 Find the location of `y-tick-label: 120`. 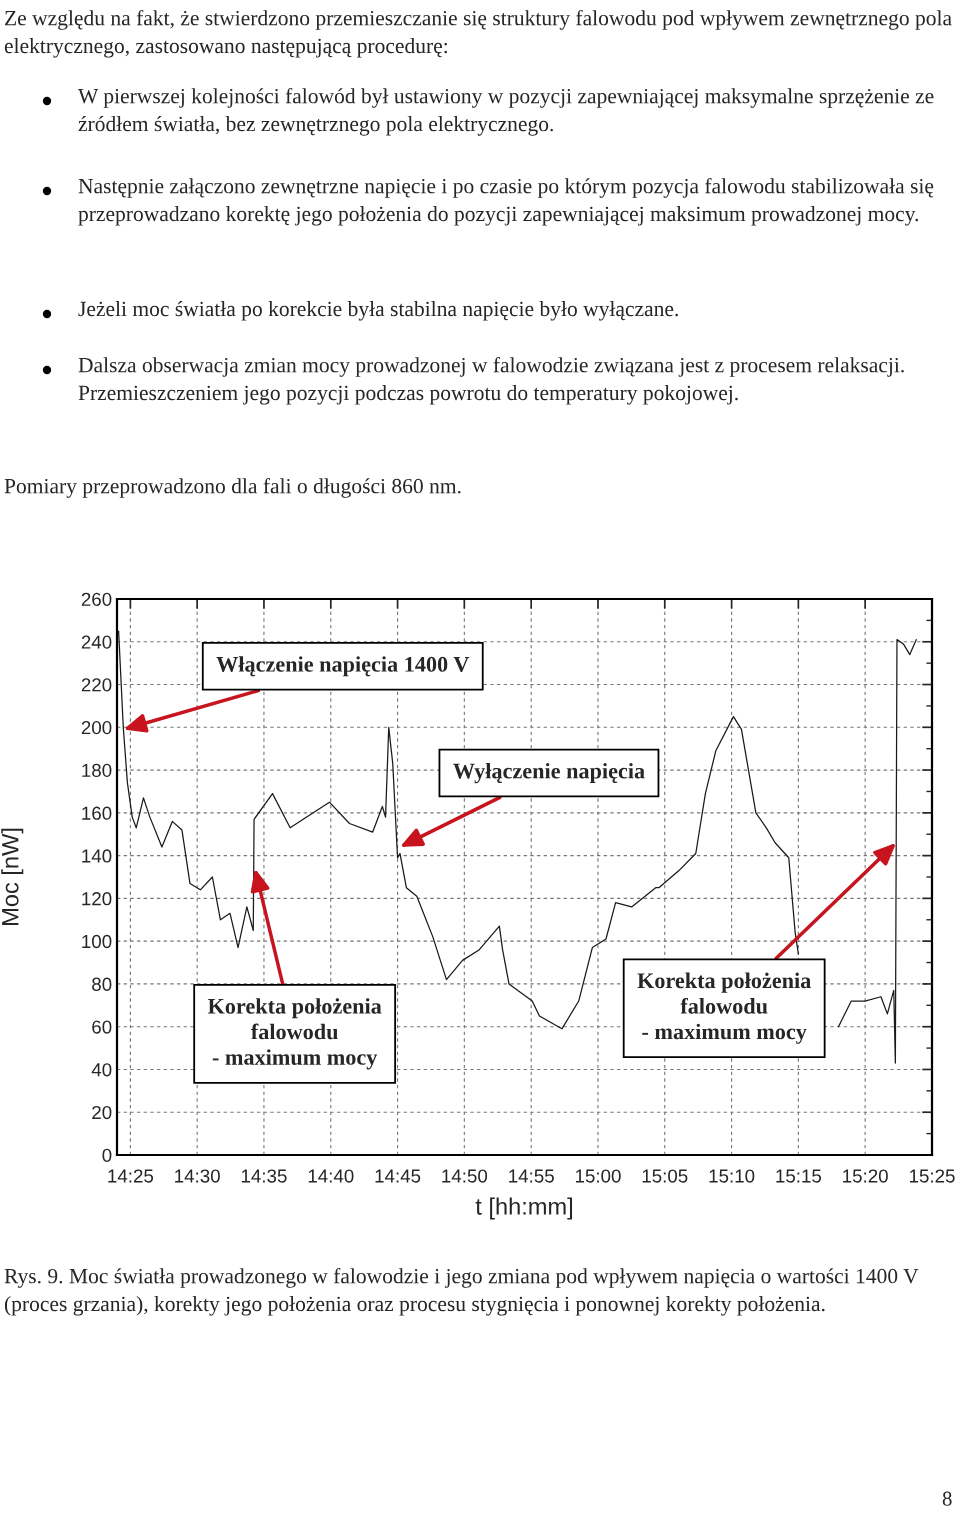

y-tick-label: 120 is located at coordinates (97, 899).